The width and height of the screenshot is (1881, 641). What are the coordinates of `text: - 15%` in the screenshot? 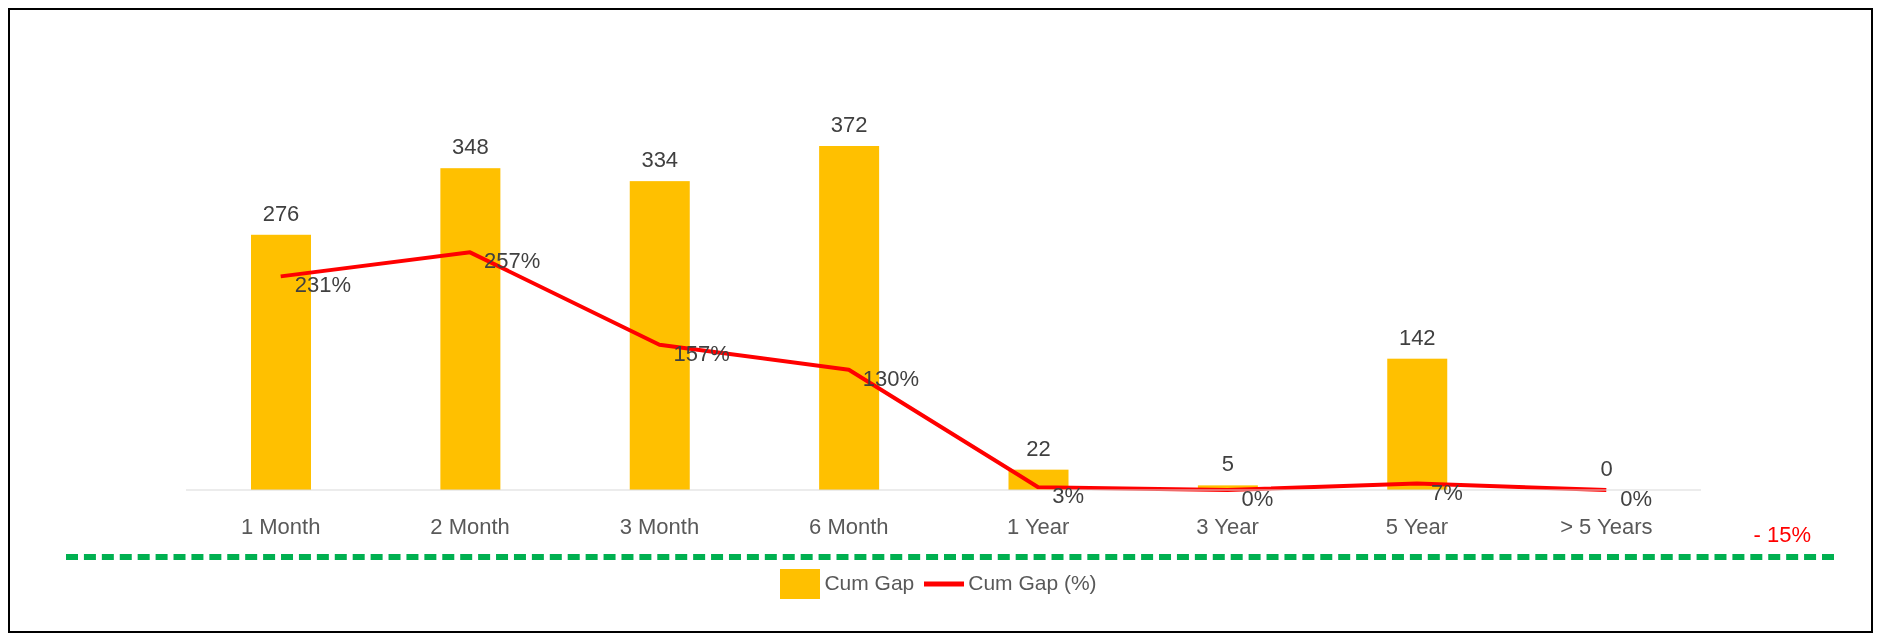 It's located at (1782, 535).